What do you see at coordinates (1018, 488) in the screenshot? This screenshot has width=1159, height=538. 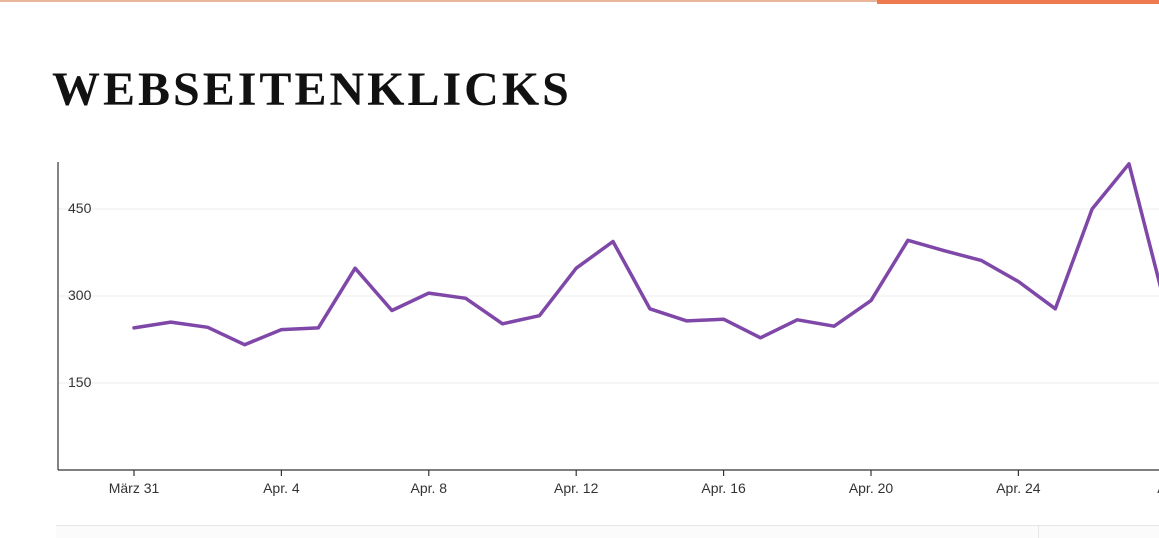 I see `x-tick-label: Apr. 24` at bounding box center [1018, 488].